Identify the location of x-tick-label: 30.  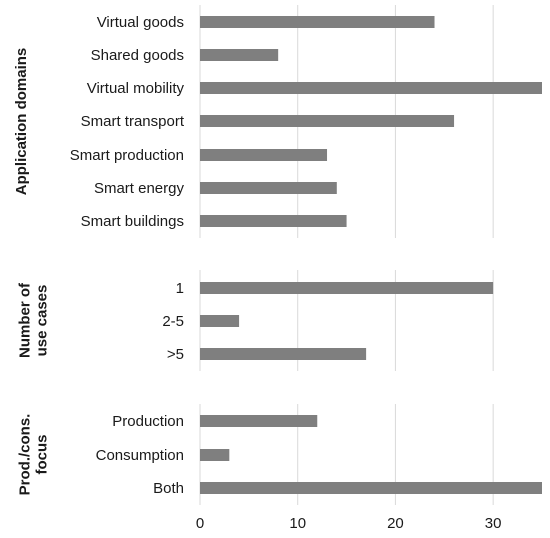
(493, 523).